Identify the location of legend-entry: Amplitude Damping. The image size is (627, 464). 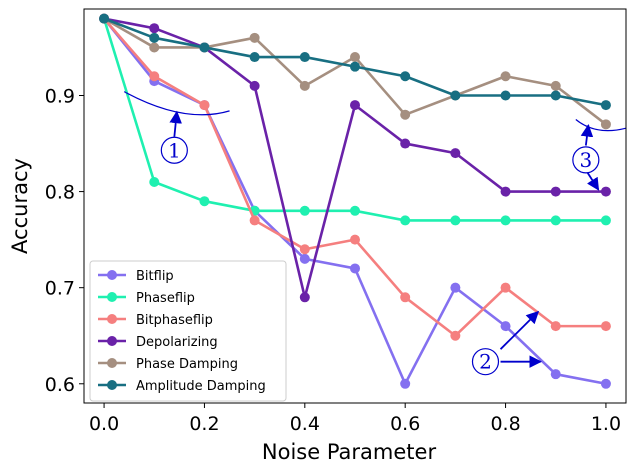
(182, 386).